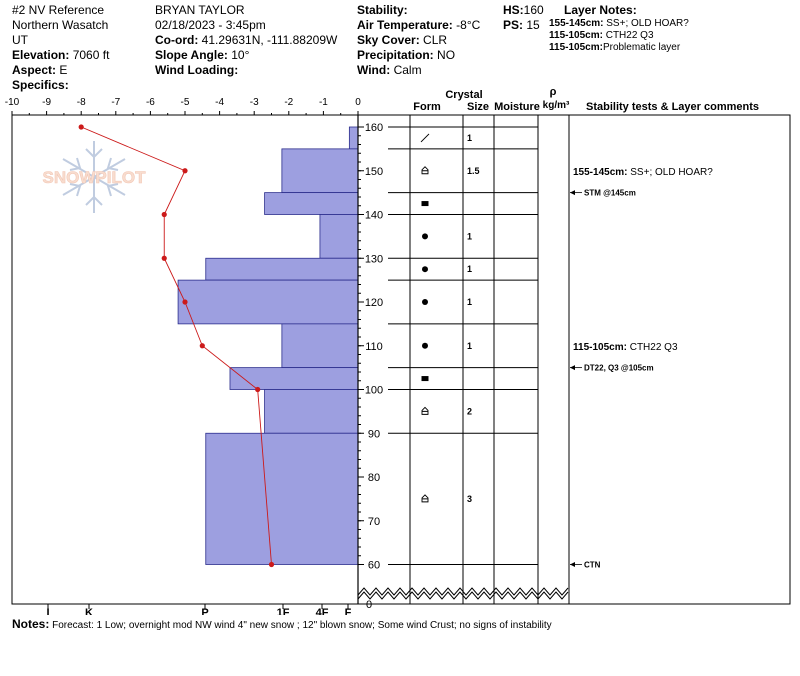 This screenshot has height=676, width=800. Describe the element at coordinates (31, 624) in the screenshot. I see `notes-label: Notes:` at that location.